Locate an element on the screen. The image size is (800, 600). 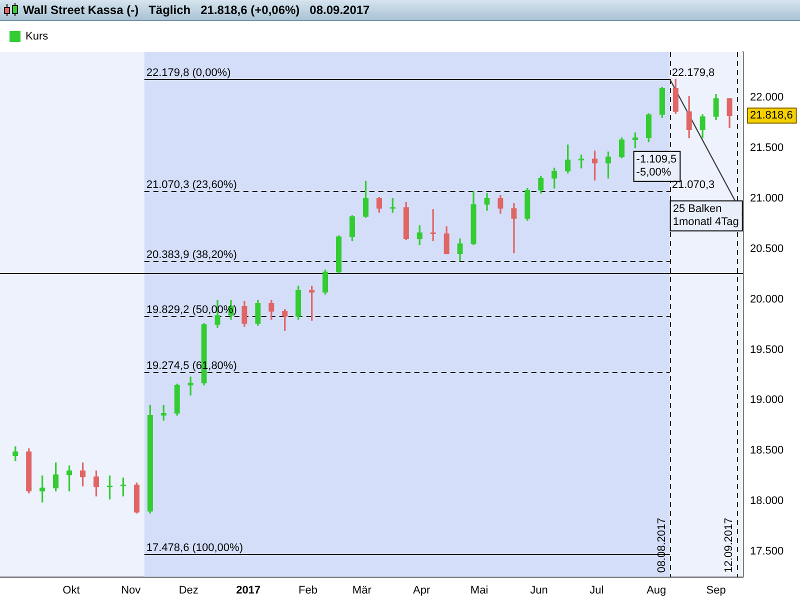
x-tick-label: Aug is located at coordinates (656, 590).